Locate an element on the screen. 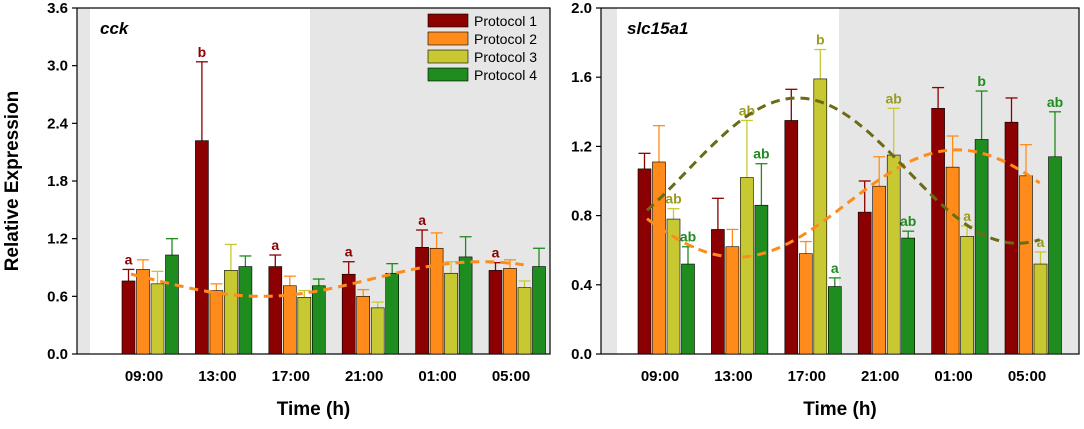 The height and width of the screenshot is (429, 1084). y-tick-label: 3.6 is located at coordinates (57, 8).